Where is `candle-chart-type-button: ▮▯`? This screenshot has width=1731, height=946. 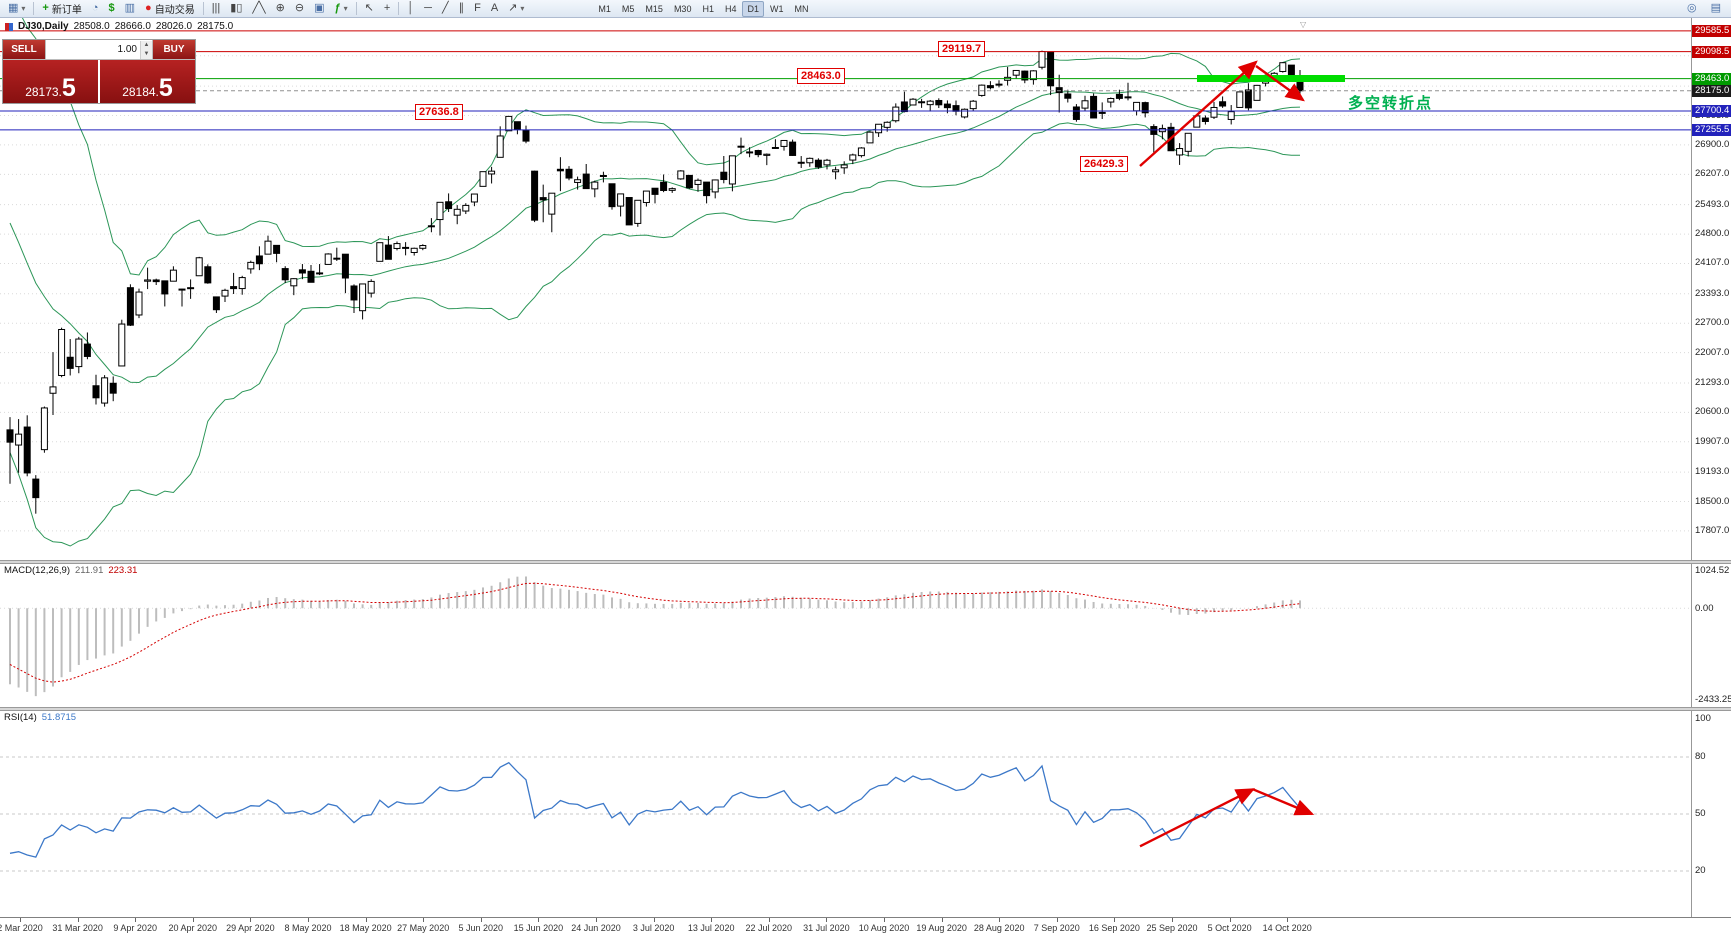
candle-chart-type-button: ▮▯ is located at coordinates (236, 9).